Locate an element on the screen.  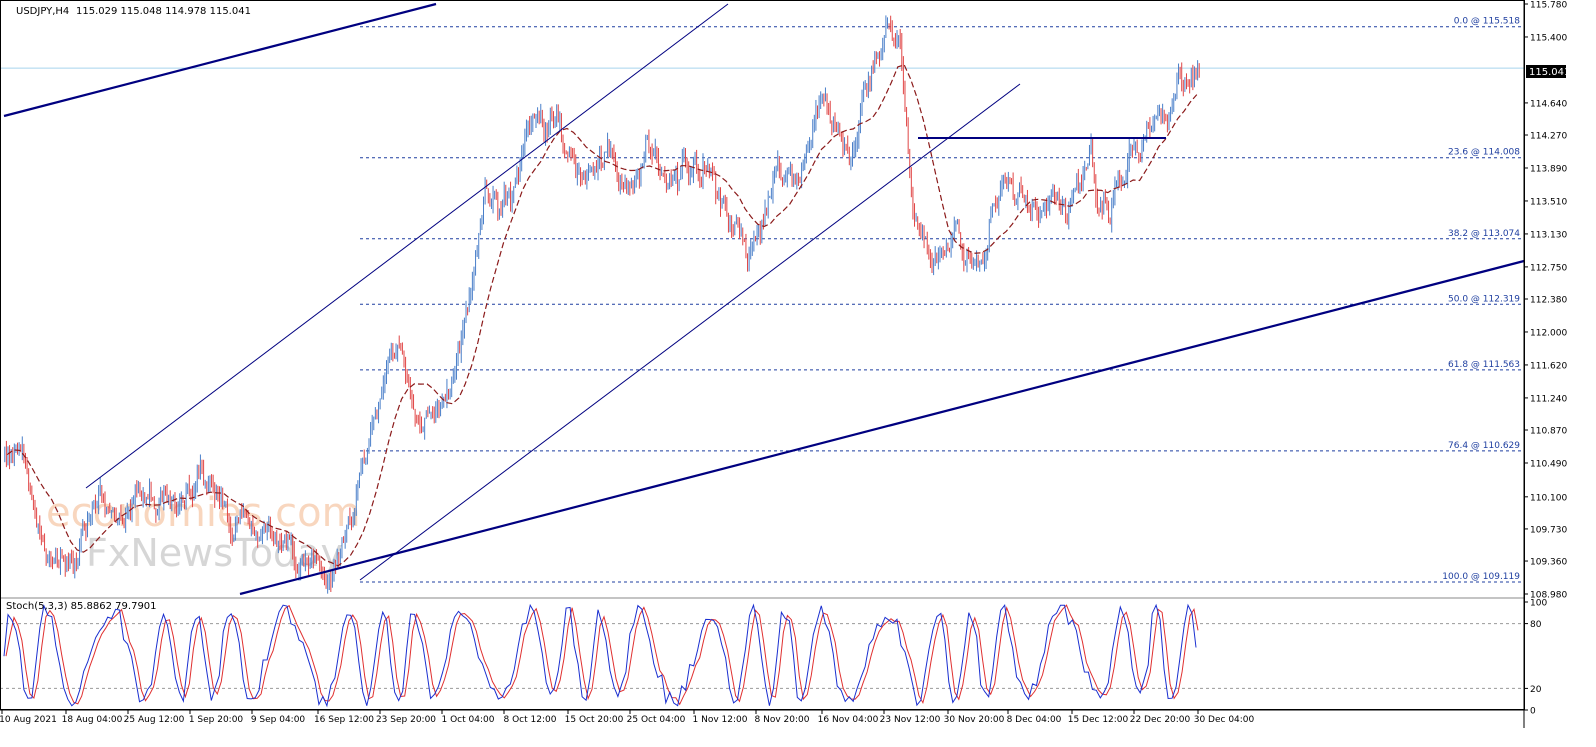
x-tick-label: 15 Dec 12:00 is located at coordinates (1098, 720).